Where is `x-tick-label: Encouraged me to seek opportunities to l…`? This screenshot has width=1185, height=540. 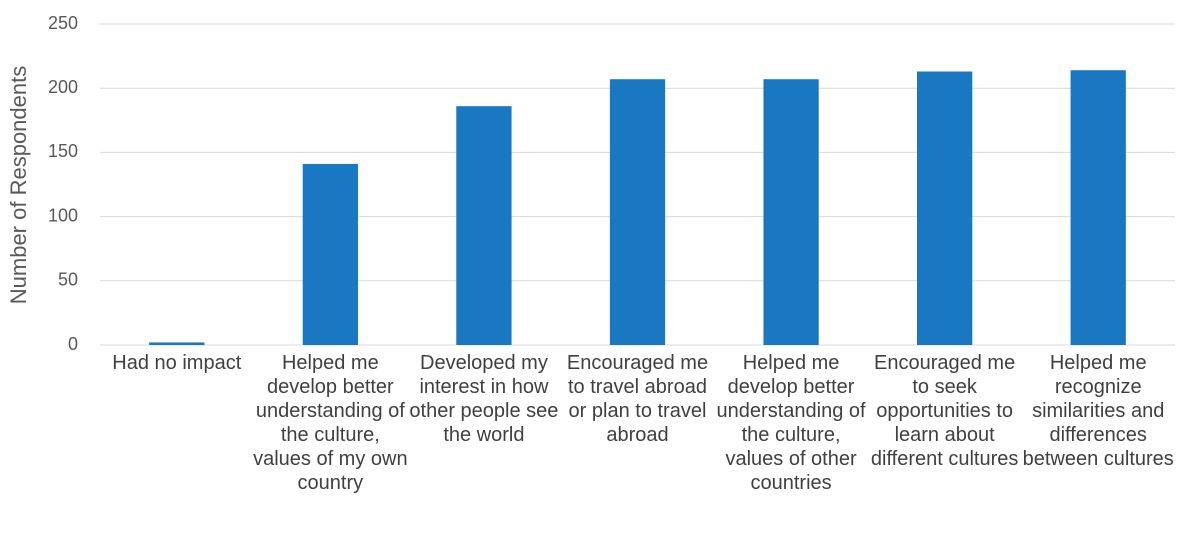
x-tick-label: Encouraged me to seek opportunities to l… is located at coordinates (944, 411).